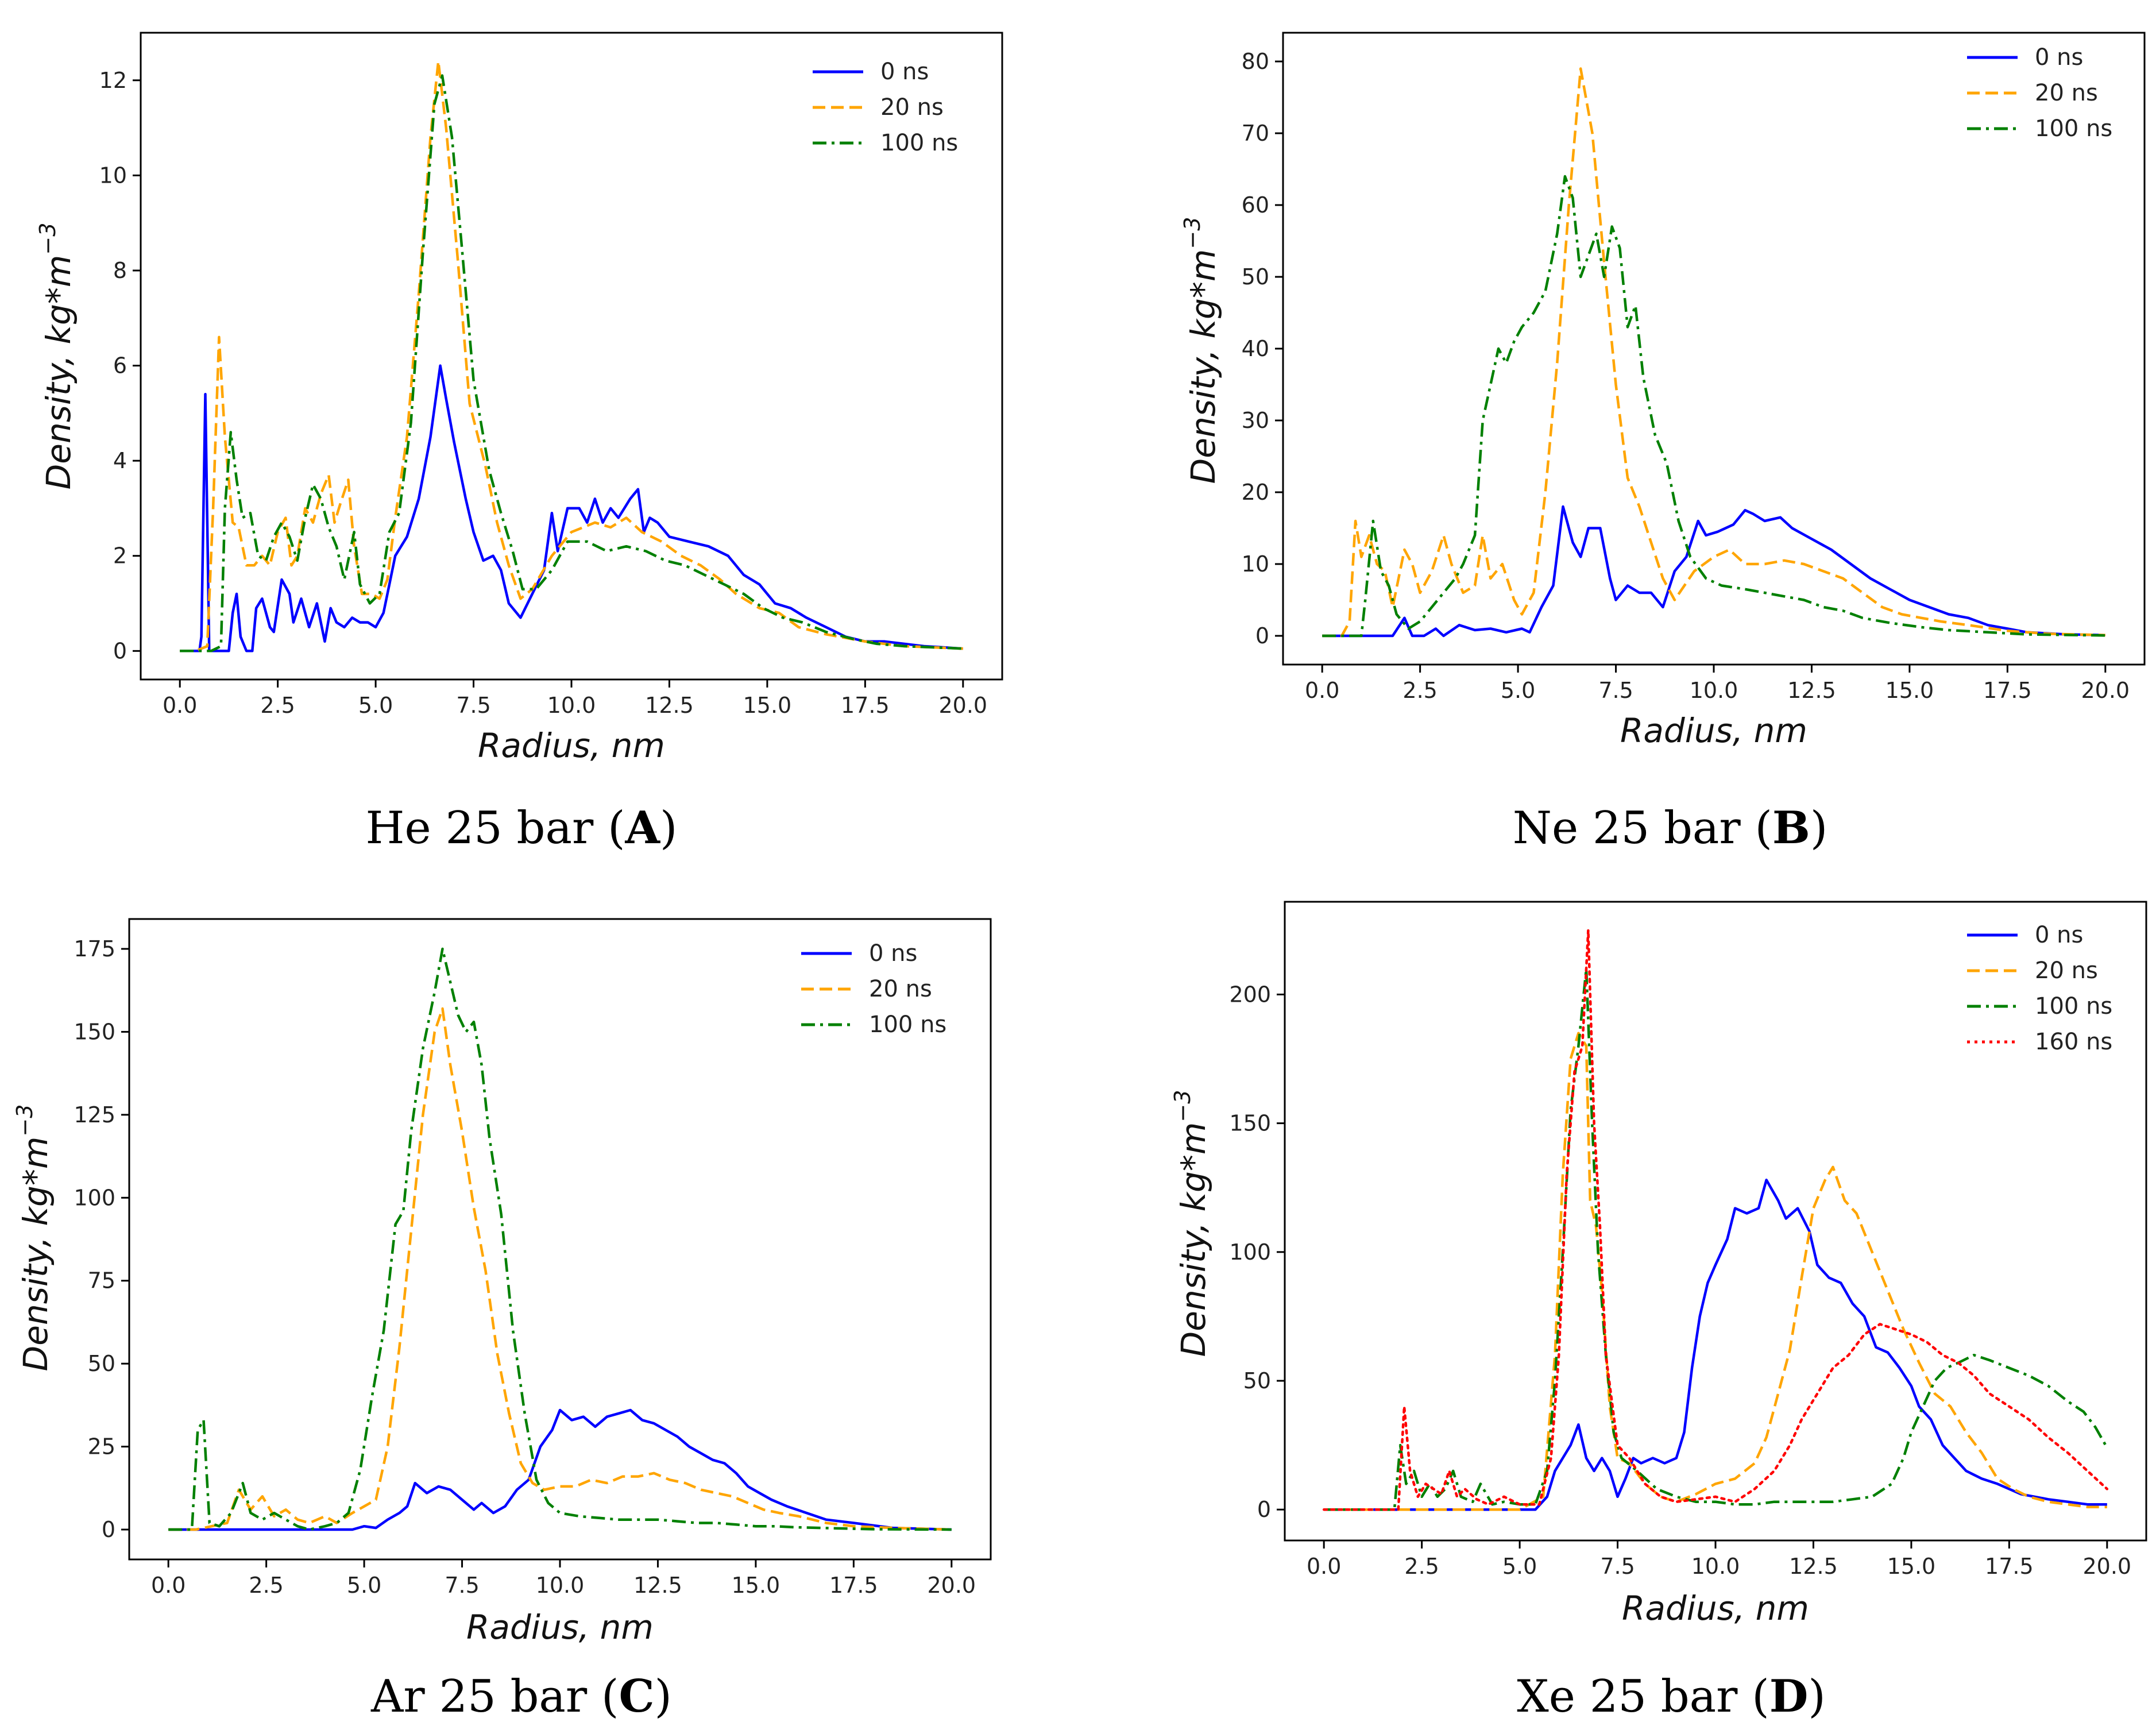  I want to click on y-tick-label: 100, so click(1250, 1252).